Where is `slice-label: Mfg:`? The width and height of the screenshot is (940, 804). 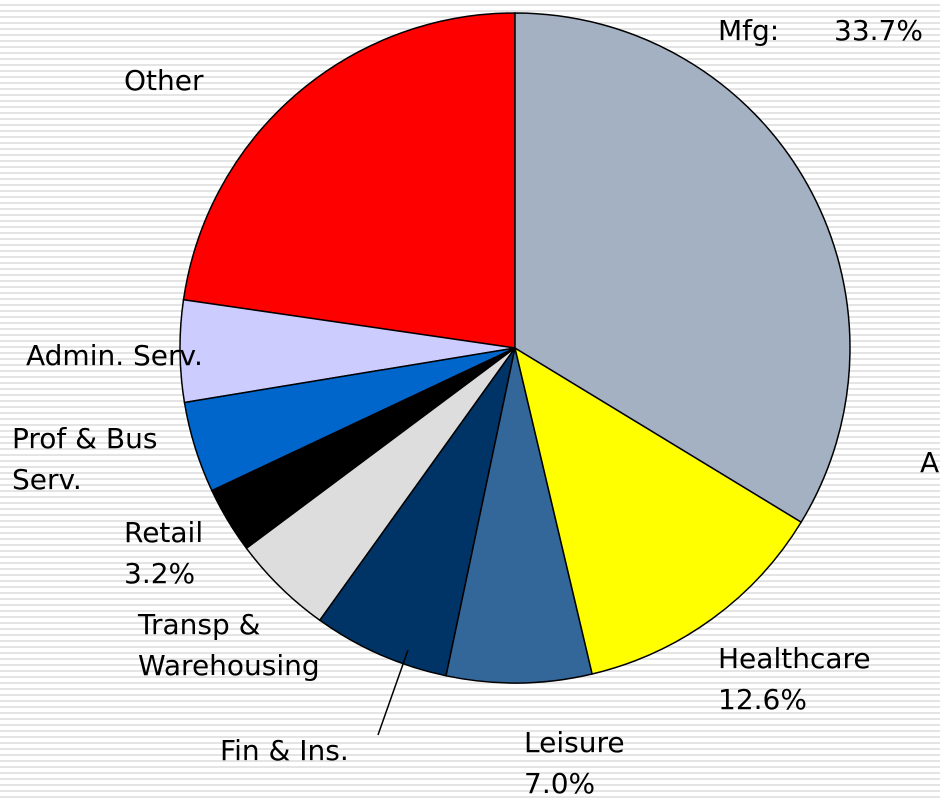
slice-label: Mfg: is located at coordinates (749, 30).